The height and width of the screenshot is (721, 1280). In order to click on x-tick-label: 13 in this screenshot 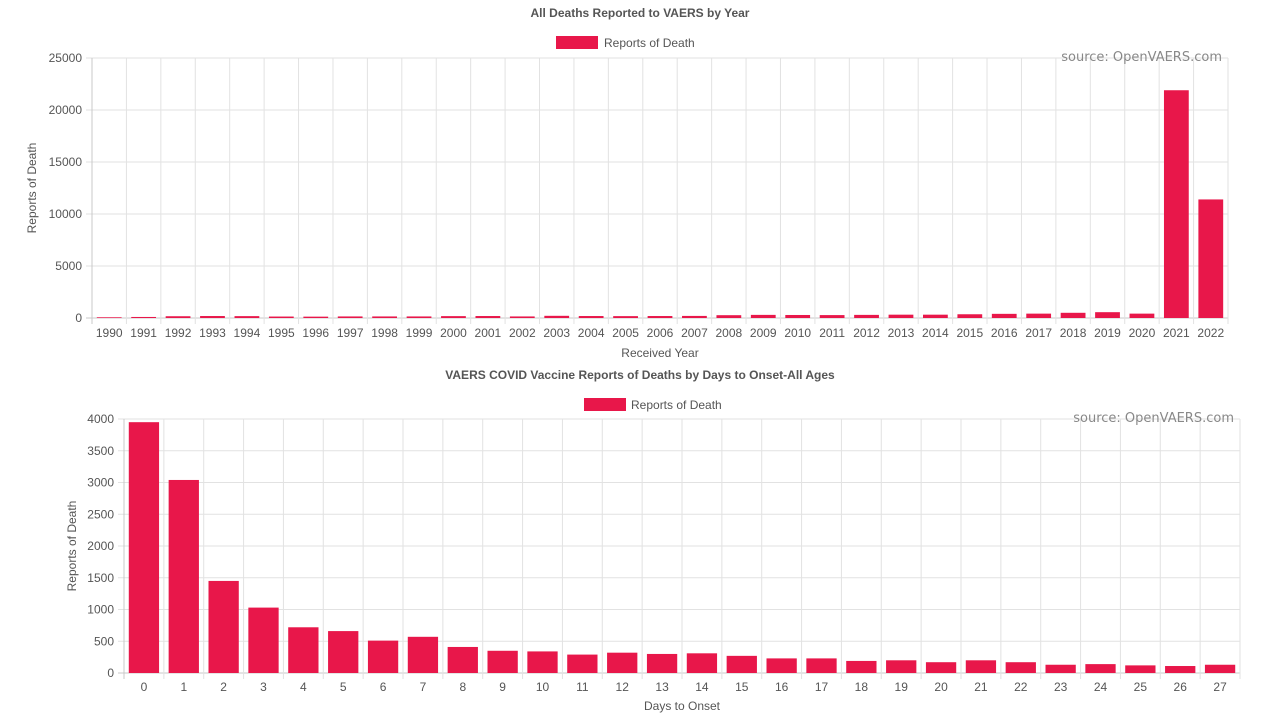, I will do `click(662, 687)`.